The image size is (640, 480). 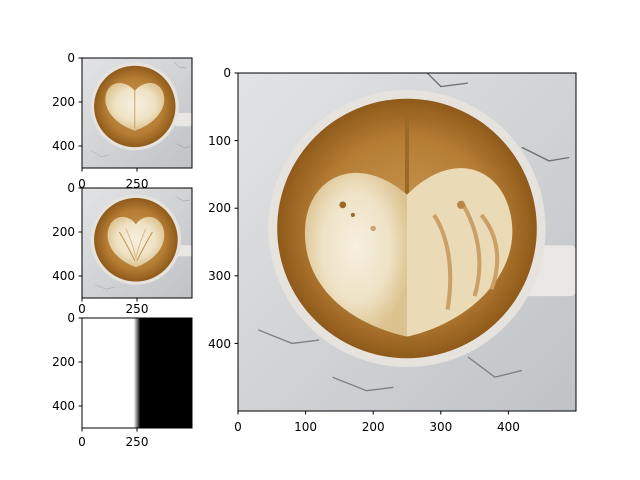 I want to click on subplot-mask: 0 200 400 0 250, so click(x=122, y=380).